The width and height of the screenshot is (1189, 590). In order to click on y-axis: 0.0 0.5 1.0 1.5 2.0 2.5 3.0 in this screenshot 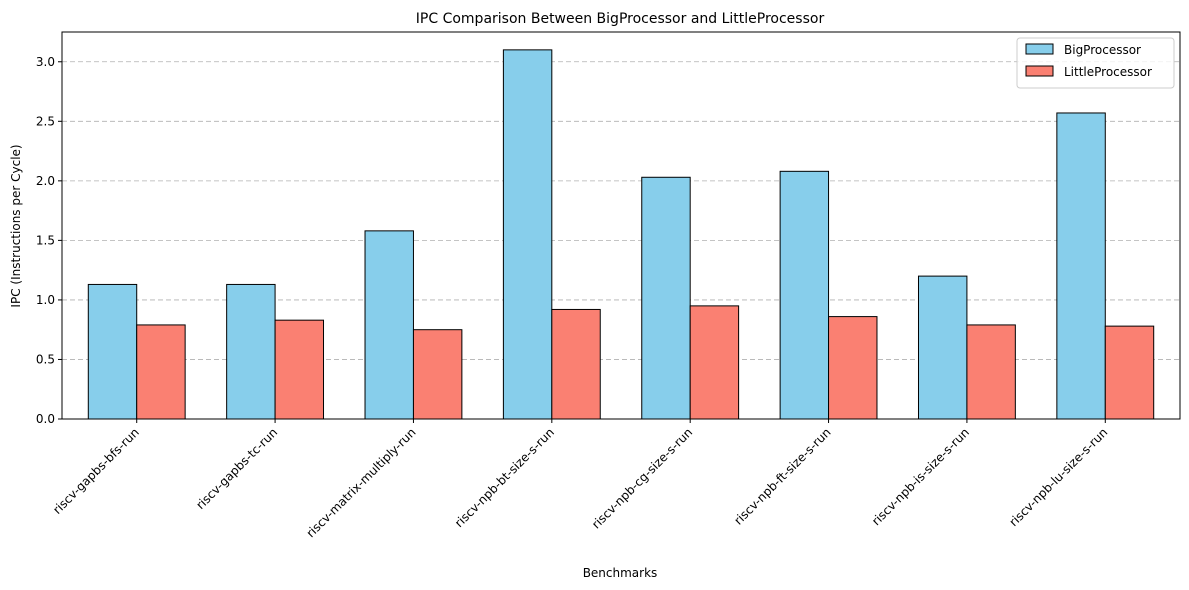, I will do `click(49, 240)`.